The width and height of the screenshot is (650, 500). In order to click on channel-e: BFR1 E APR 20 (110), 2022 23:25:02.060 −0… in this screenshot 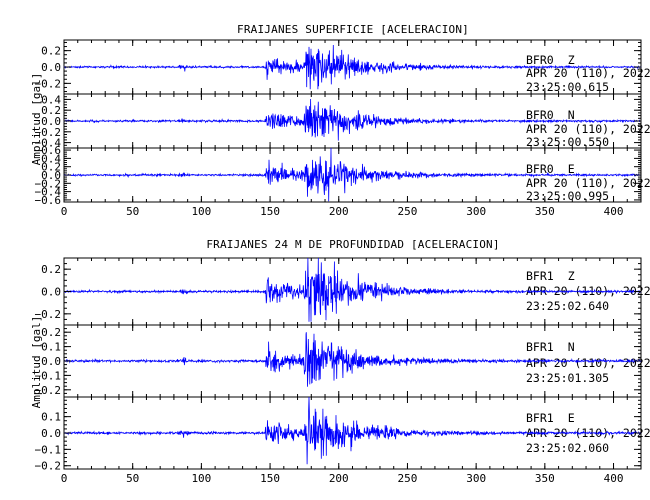, I will do `click(342, 434)`.